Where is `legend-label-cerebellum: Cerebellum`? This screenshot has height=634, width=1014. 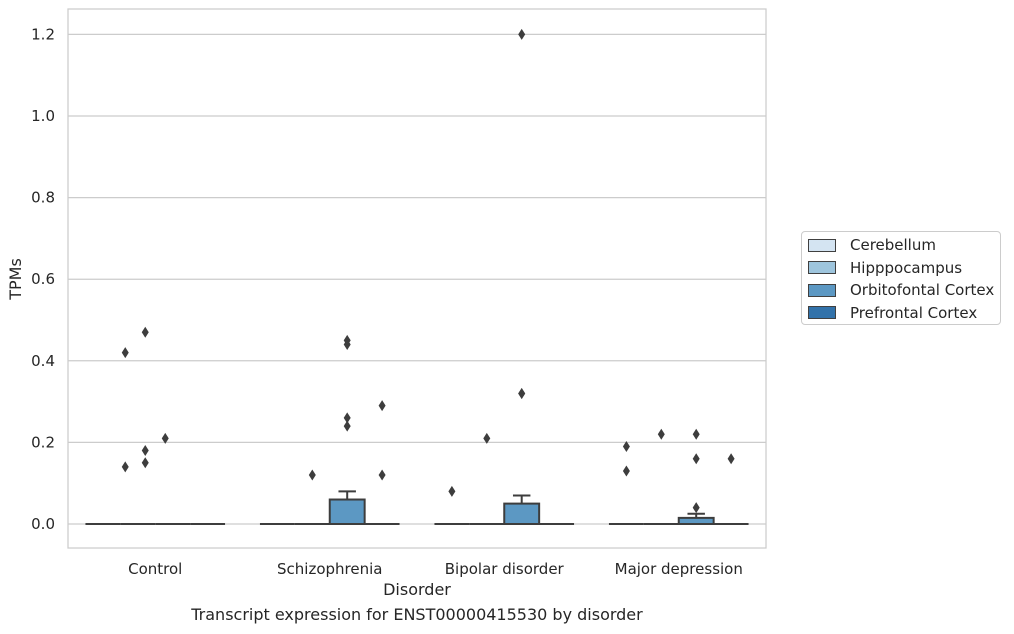
legend-label-cerebellum: Cerebellum is located at coordinates (893, 245).